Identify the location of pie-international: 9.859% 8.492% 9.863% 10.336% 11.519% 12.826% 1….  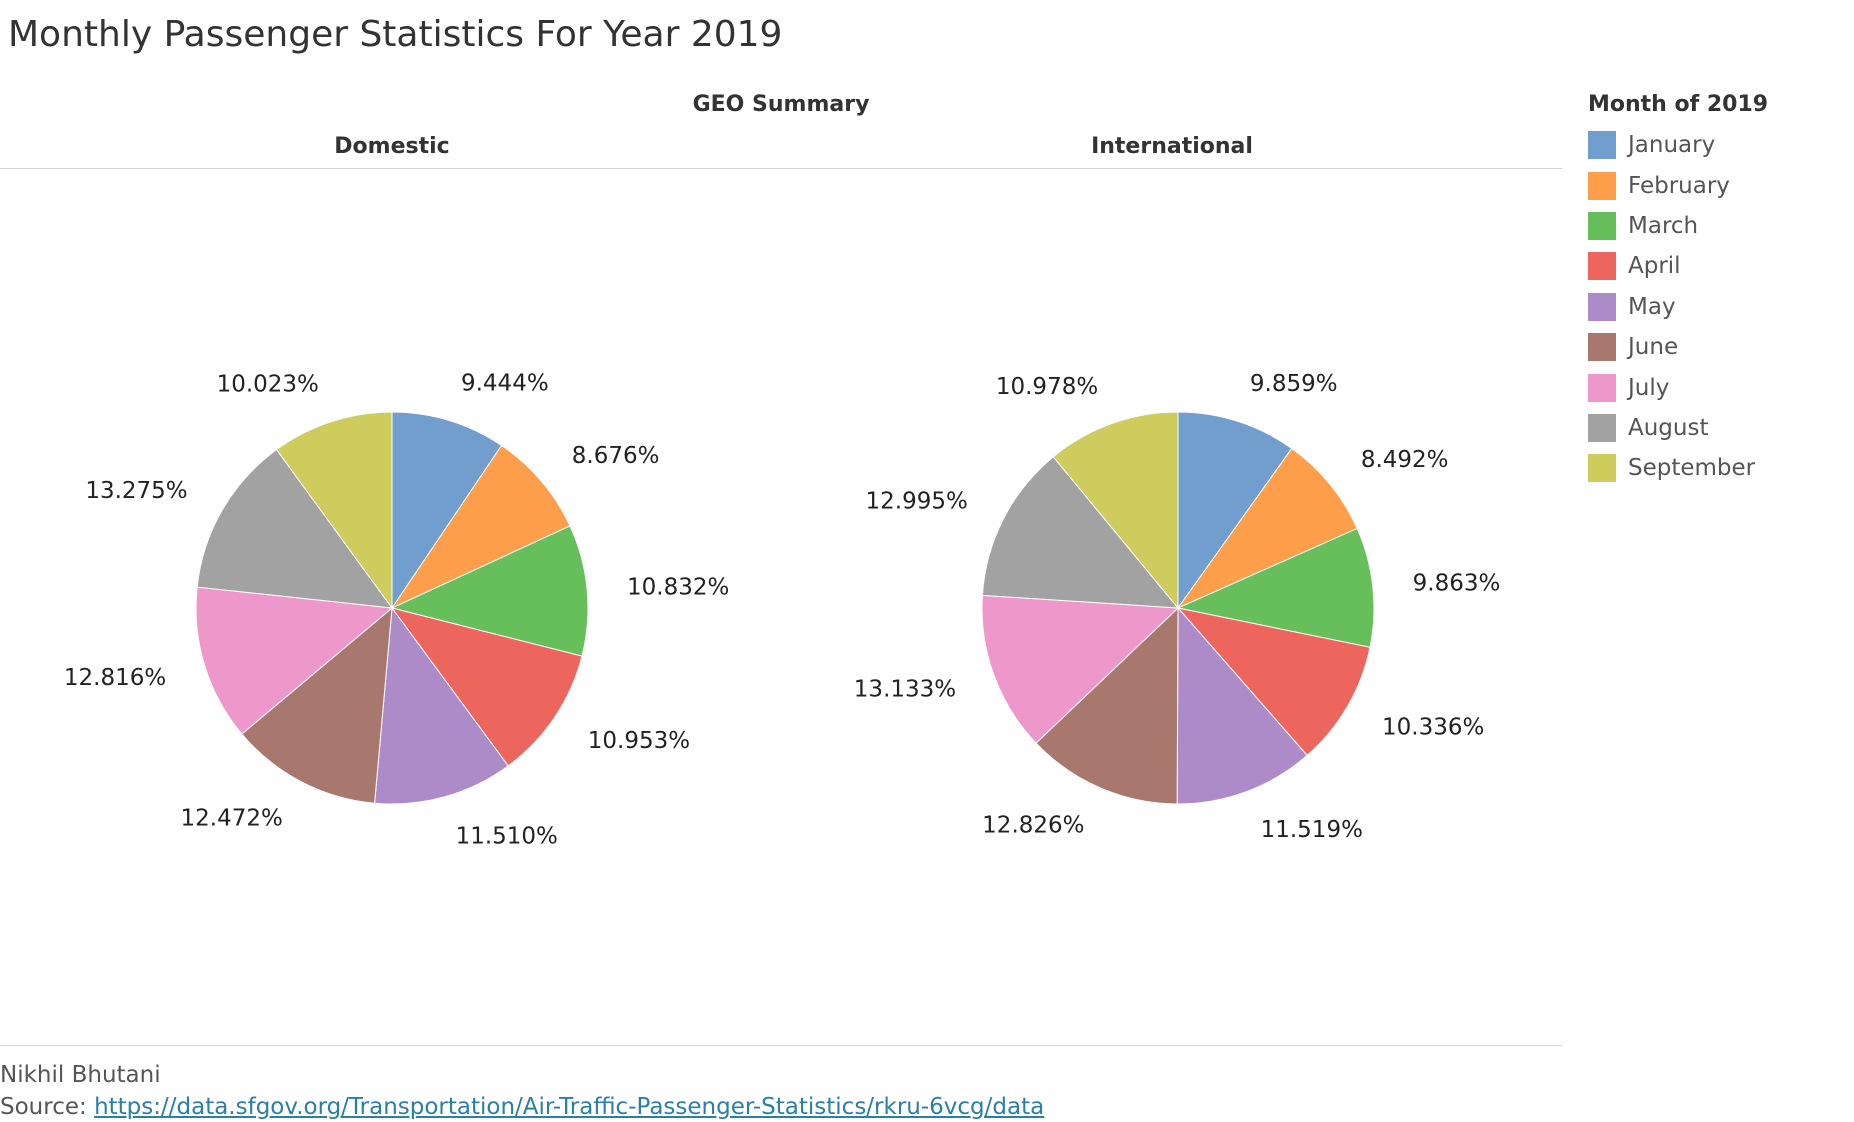
(1177, 607).